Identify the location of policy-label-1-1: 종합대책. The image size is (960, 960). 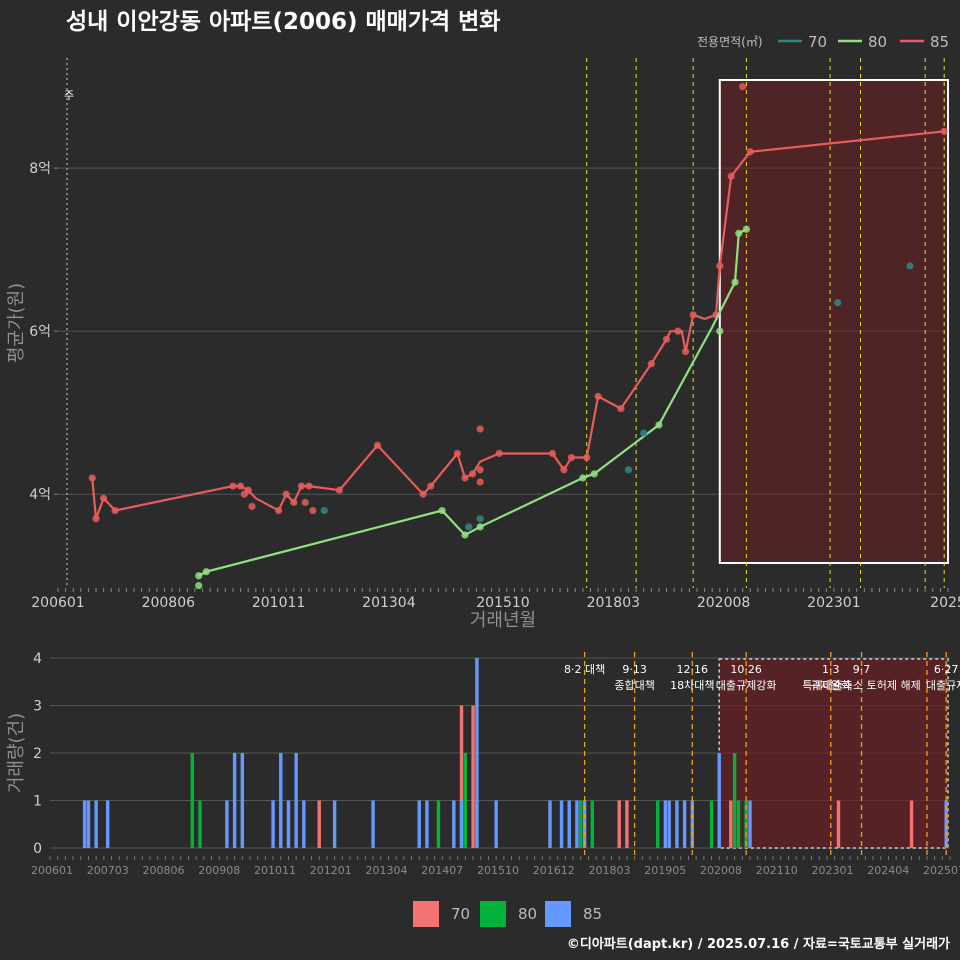
(634, 685).